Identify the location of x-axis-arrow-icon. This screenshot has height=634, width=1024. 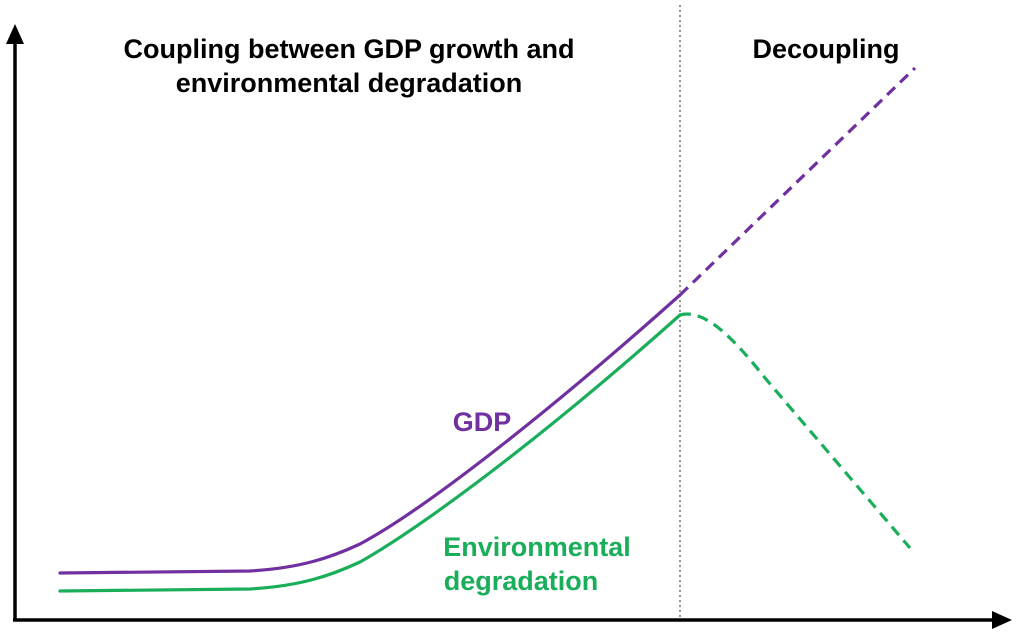
(1002, 620).